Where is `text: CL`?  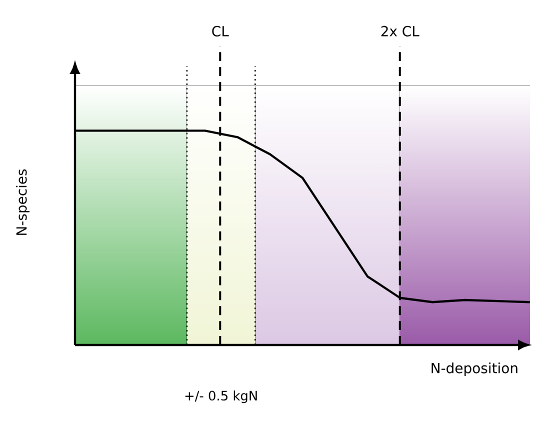 text: CL is located at coordinates (220, 31).